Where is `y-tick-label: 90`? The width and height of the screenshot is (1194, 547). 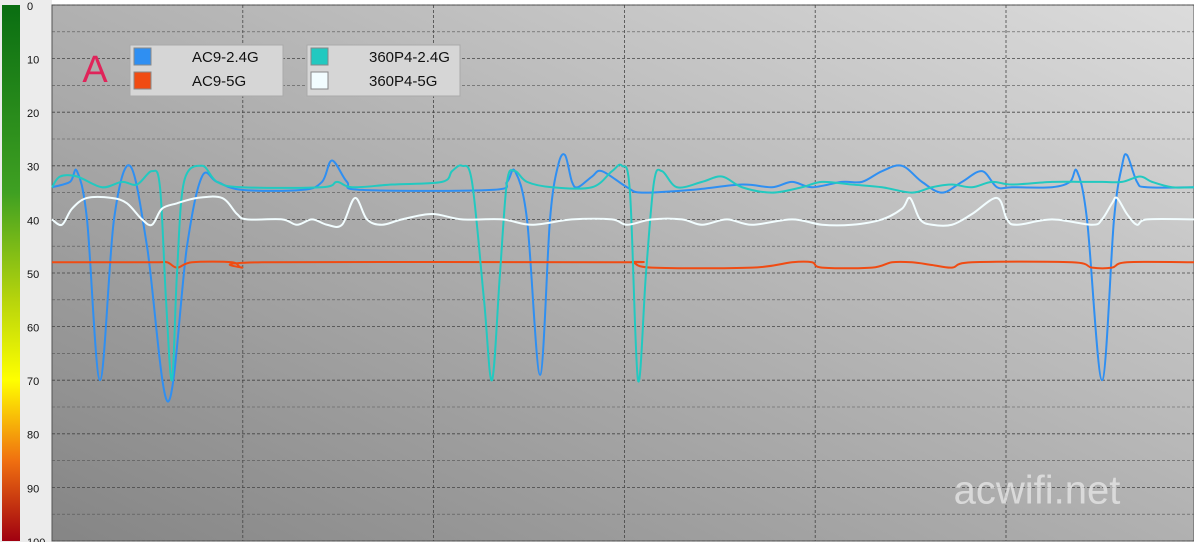
y-tick-label: 90 is located at coordinates (33, 489).